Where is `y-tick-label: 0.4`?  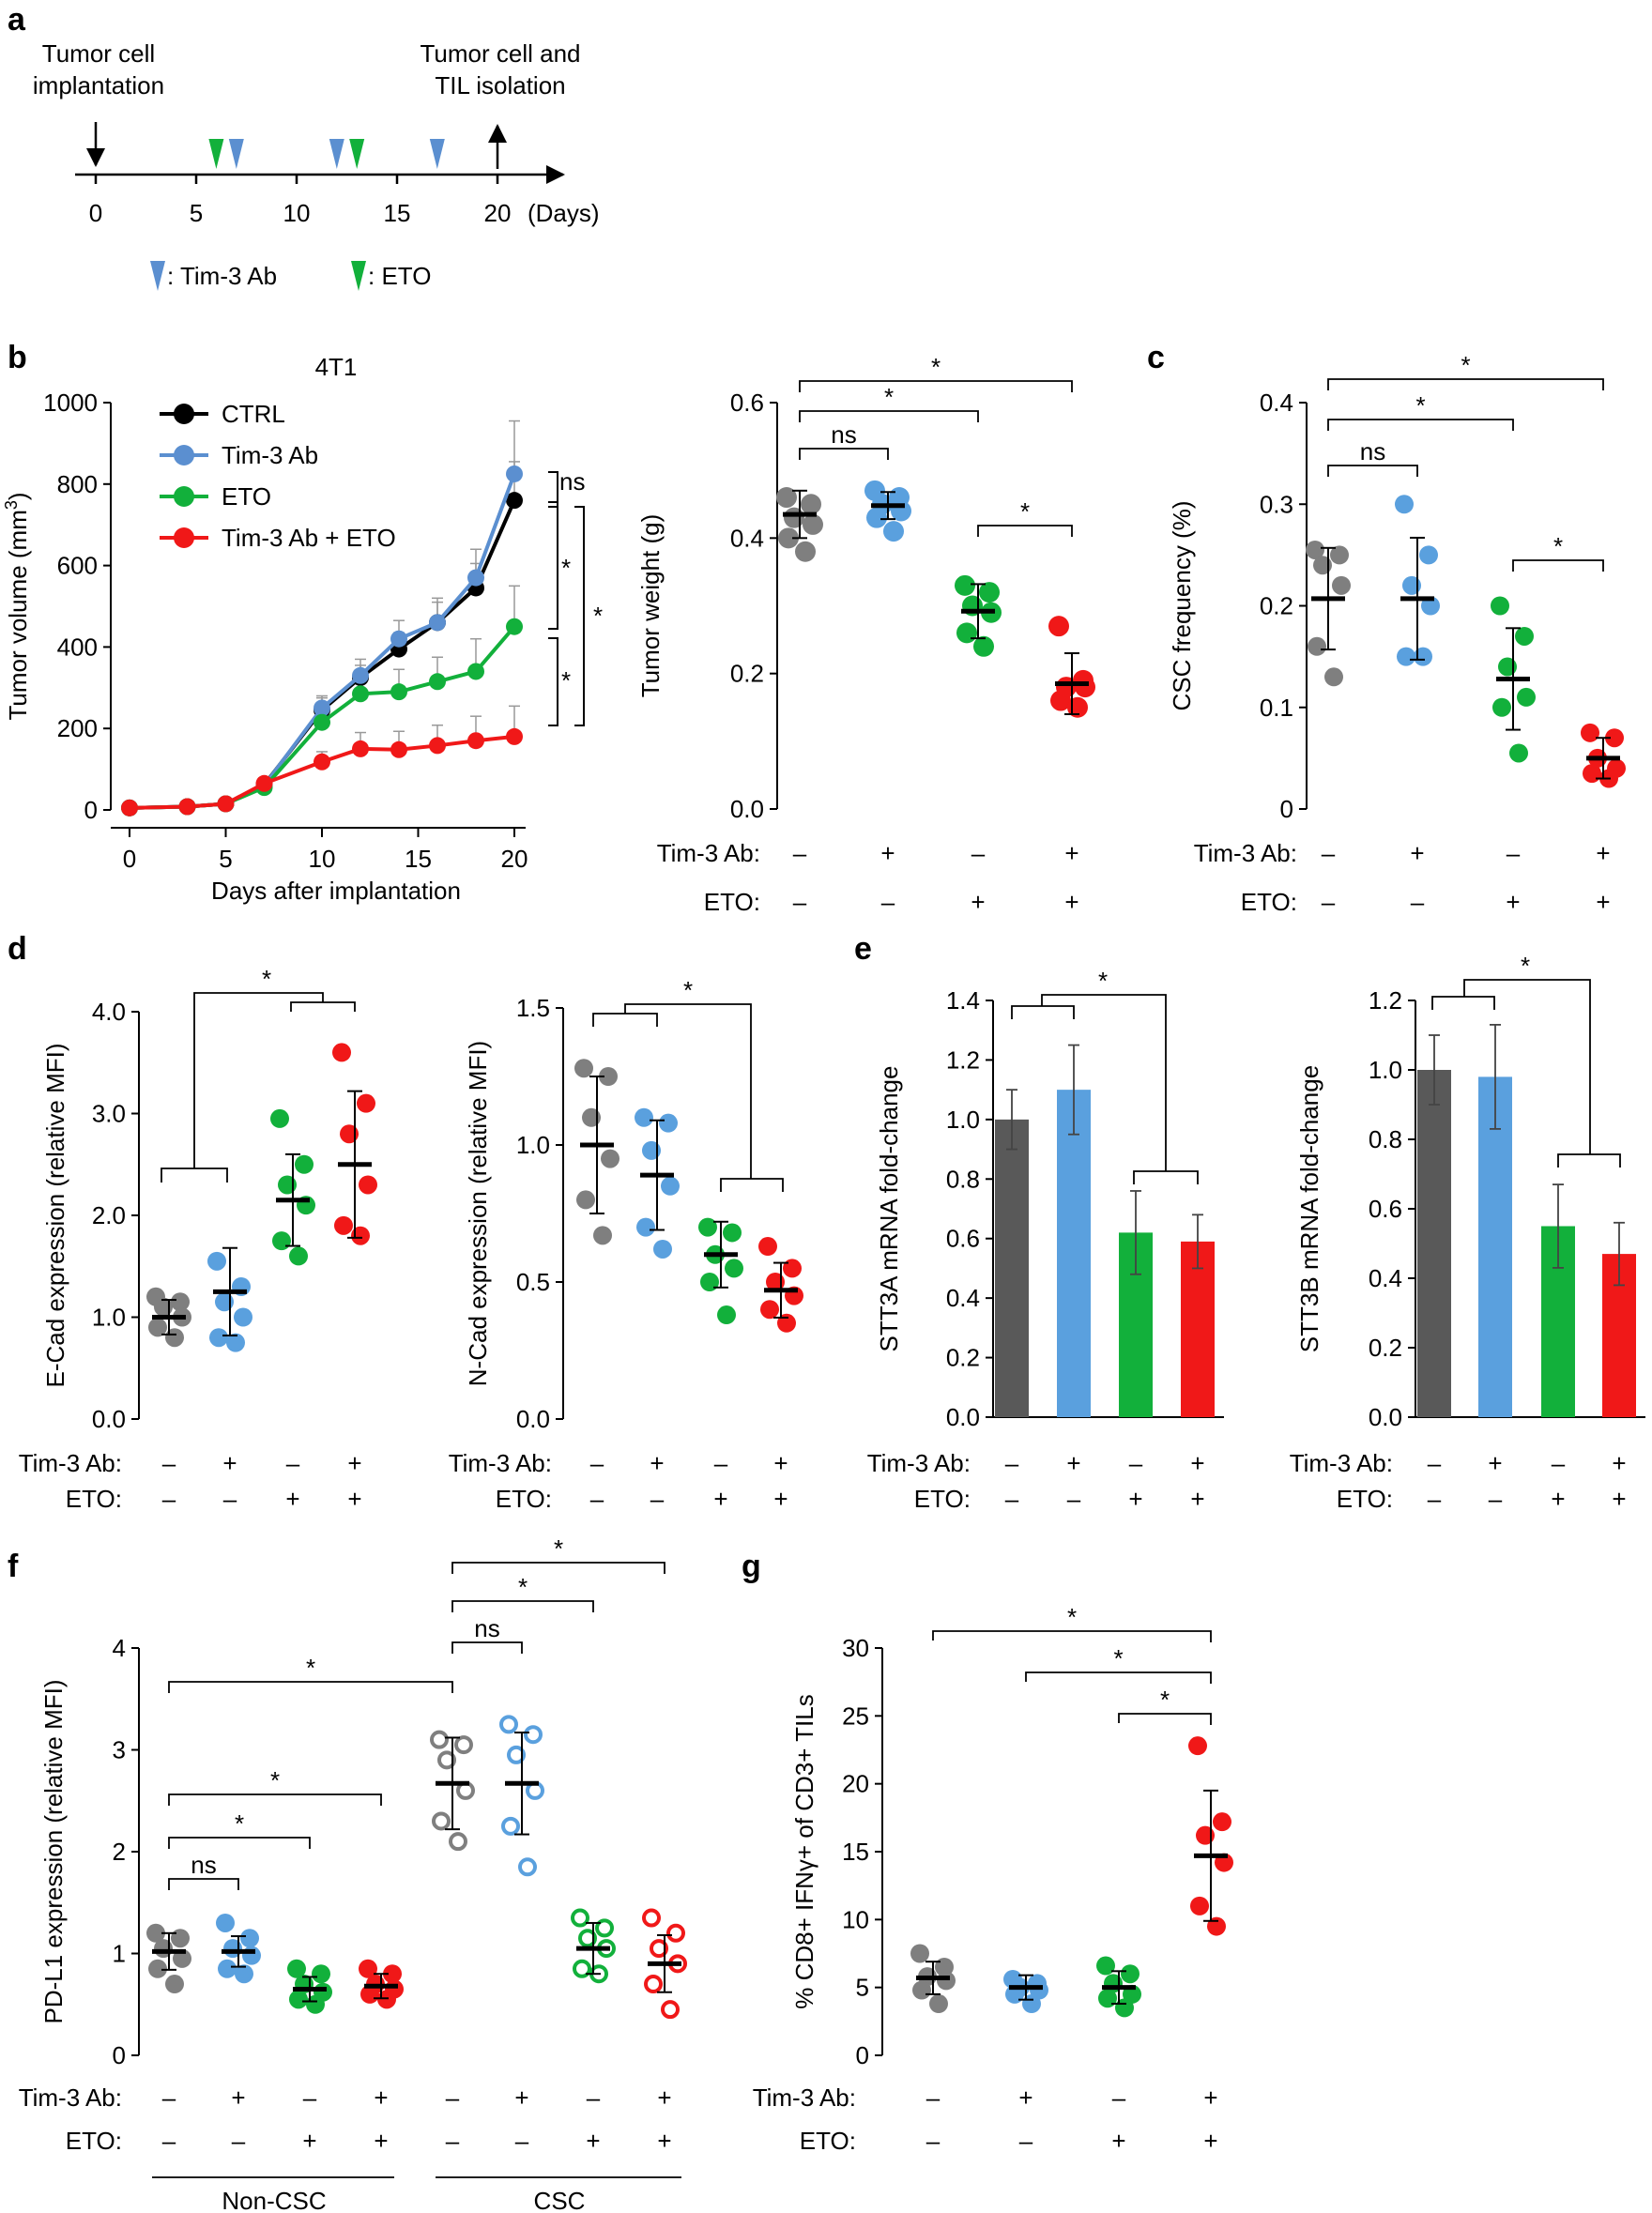 y-tick-label: 0.4 is located at coordinates (963, 1298).